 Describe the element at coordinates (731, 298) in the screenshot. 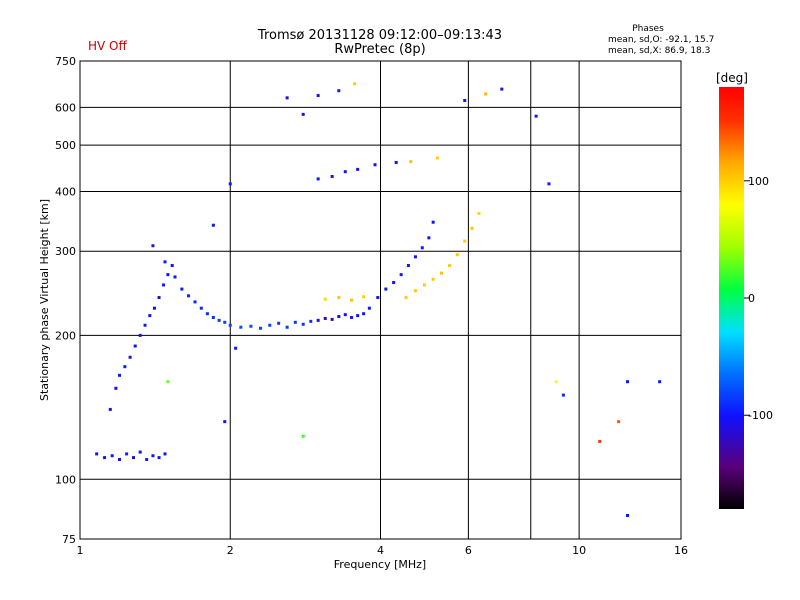

I see `colorbar` at that location.